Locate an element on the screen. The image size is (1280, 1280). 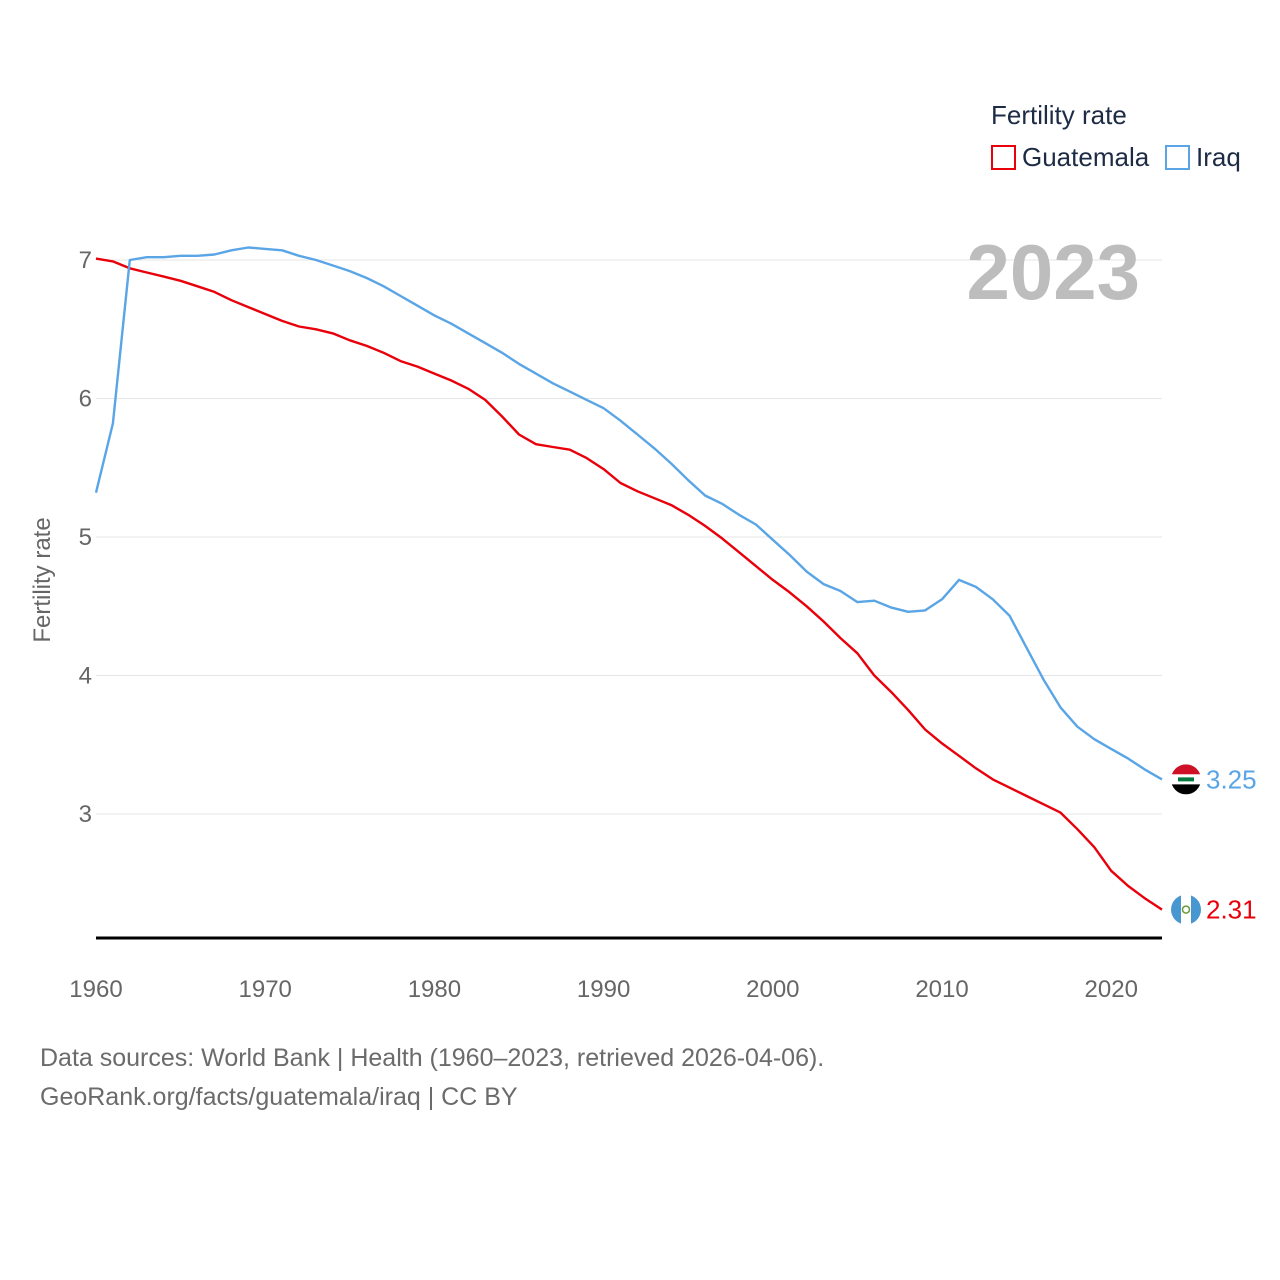
legend-item-guatemala: Guatemala is located at coordinates (1070, 157).